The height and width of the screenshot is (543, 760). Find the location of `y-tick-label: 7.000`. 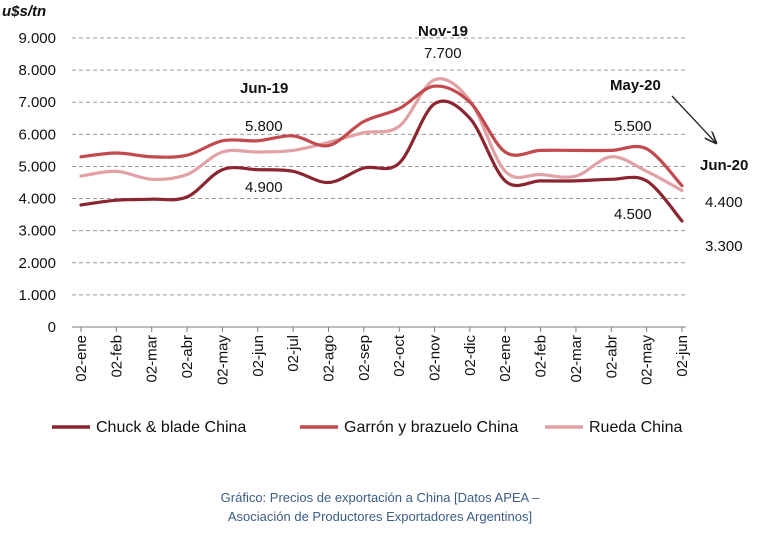

y-tick-label: 7.000 is located at coordinates (37, 102).